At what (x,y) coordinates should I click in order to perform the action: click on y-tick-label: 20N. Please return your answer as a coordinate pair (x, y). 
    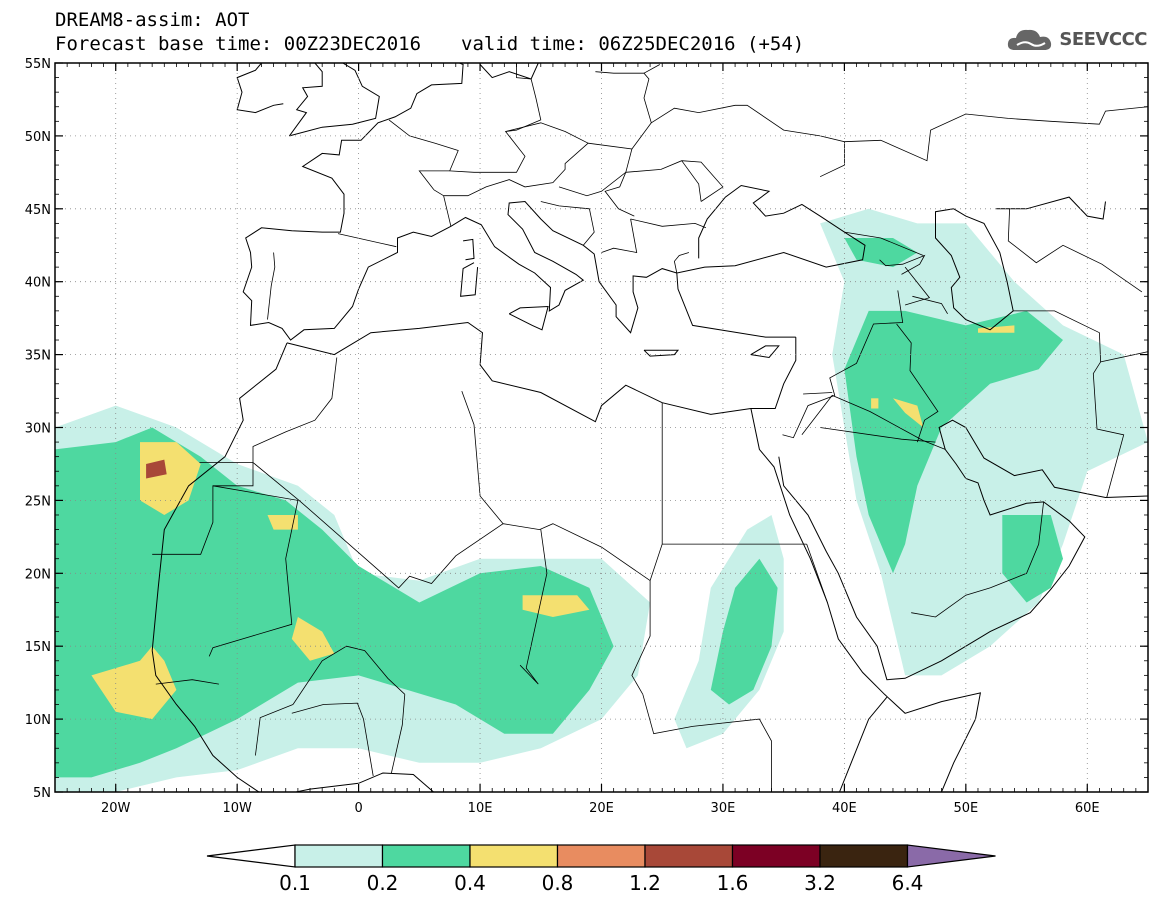
    Looking at the image, I should click on (38, 574).